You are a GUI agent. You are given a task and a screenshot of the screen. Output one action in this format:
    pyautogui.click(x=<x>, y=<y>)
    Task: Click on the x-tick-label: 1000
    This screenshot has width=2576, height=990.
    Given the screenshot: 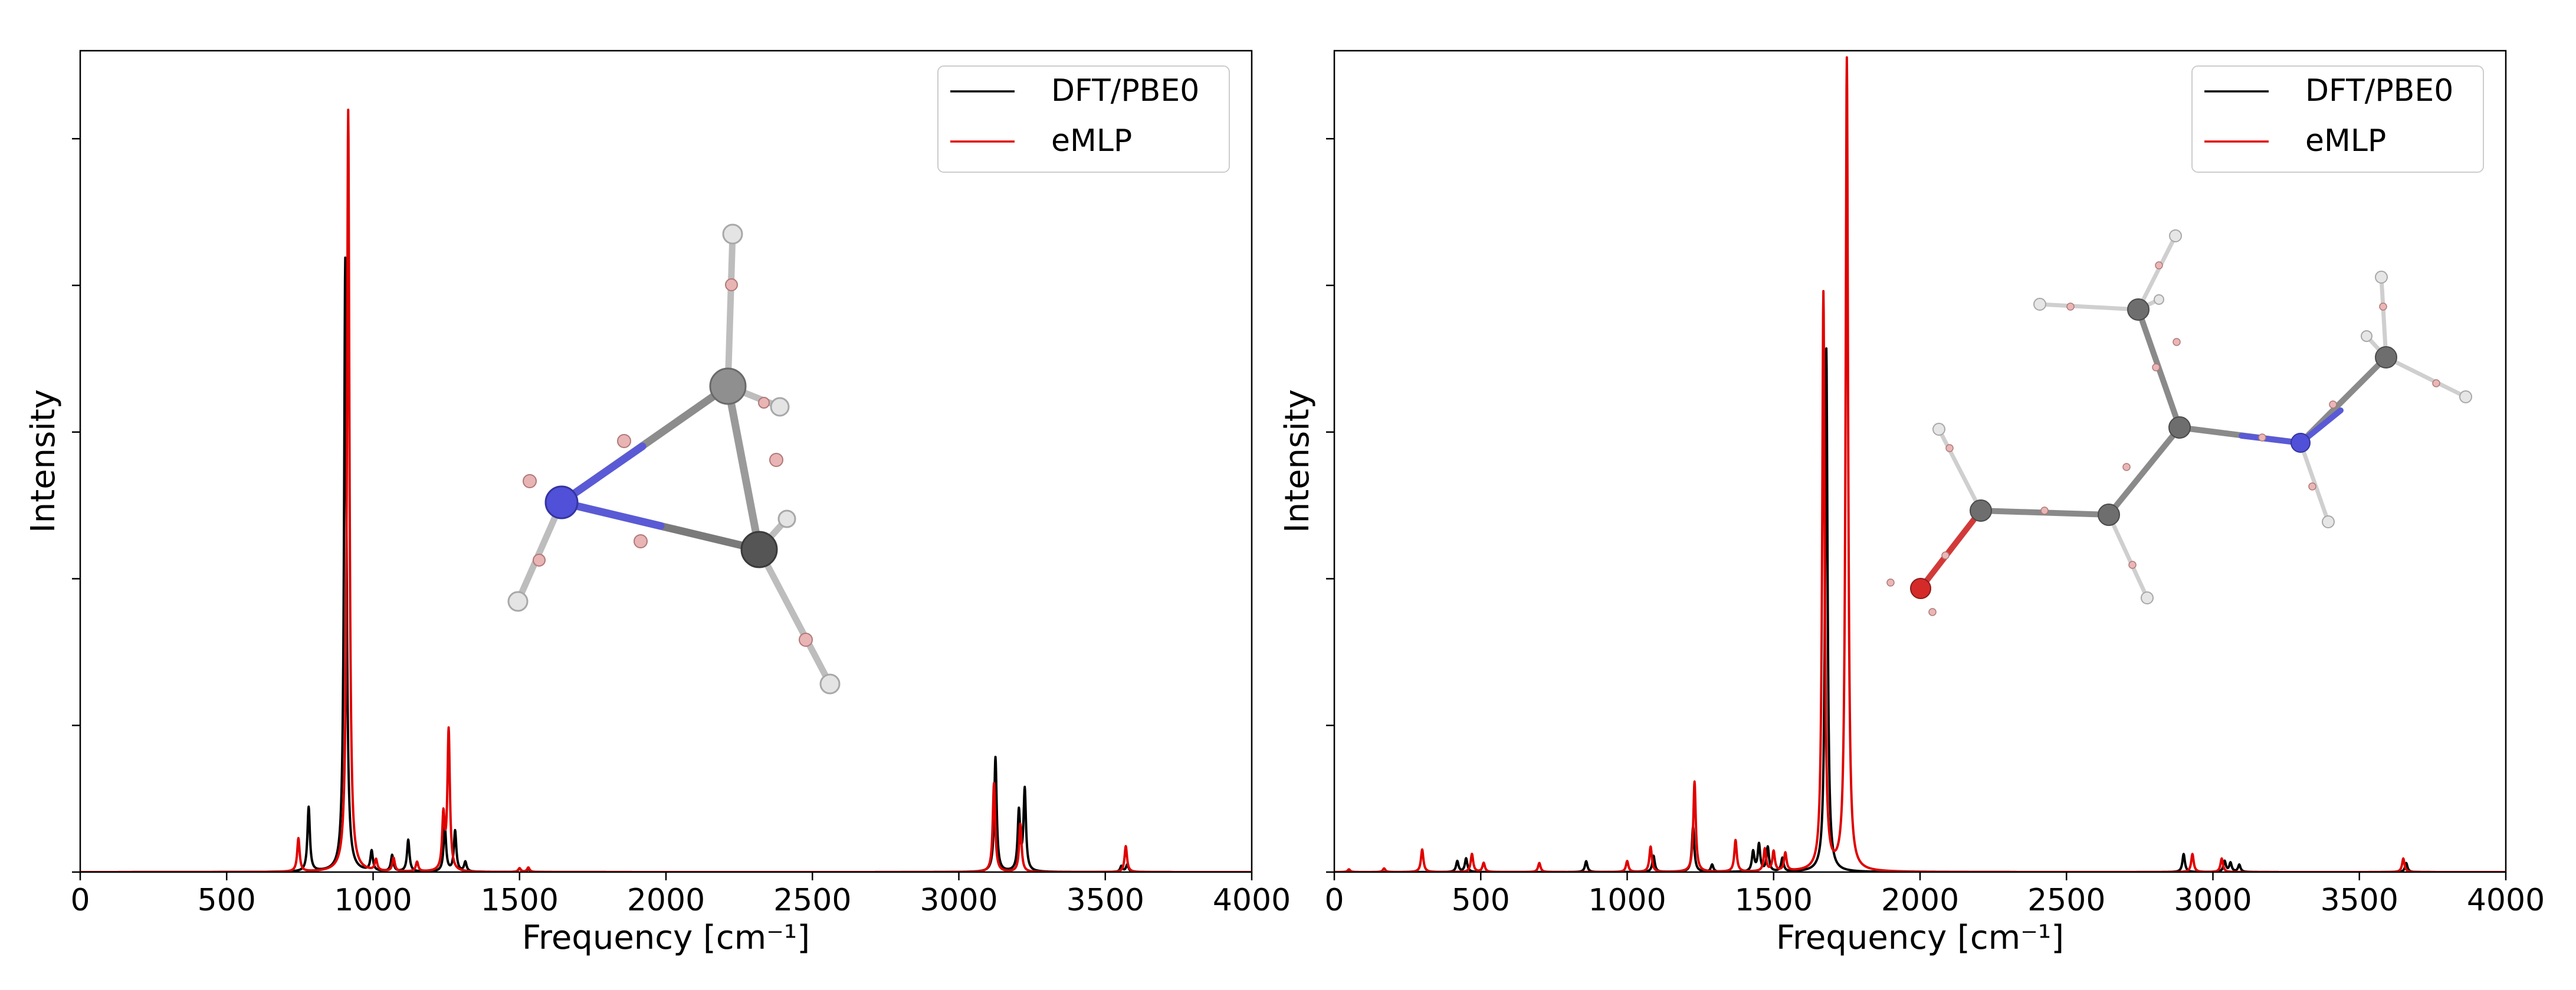 What is the action you would take?
    pyautogui.click(x=373, y=900)
    